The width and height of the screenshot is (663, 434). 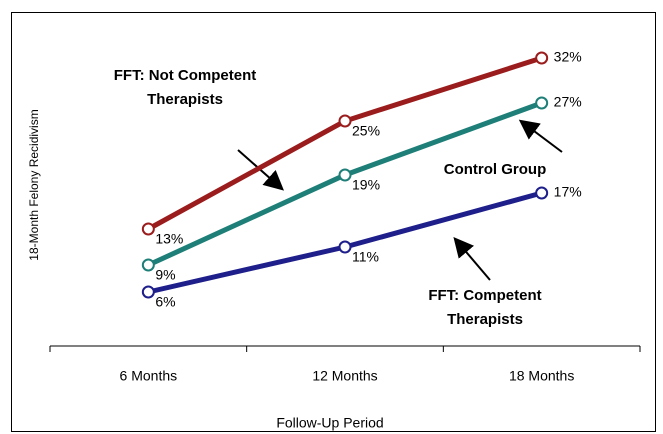 I want to click on series-annotation: Control Group, so click(x=495, y=169).